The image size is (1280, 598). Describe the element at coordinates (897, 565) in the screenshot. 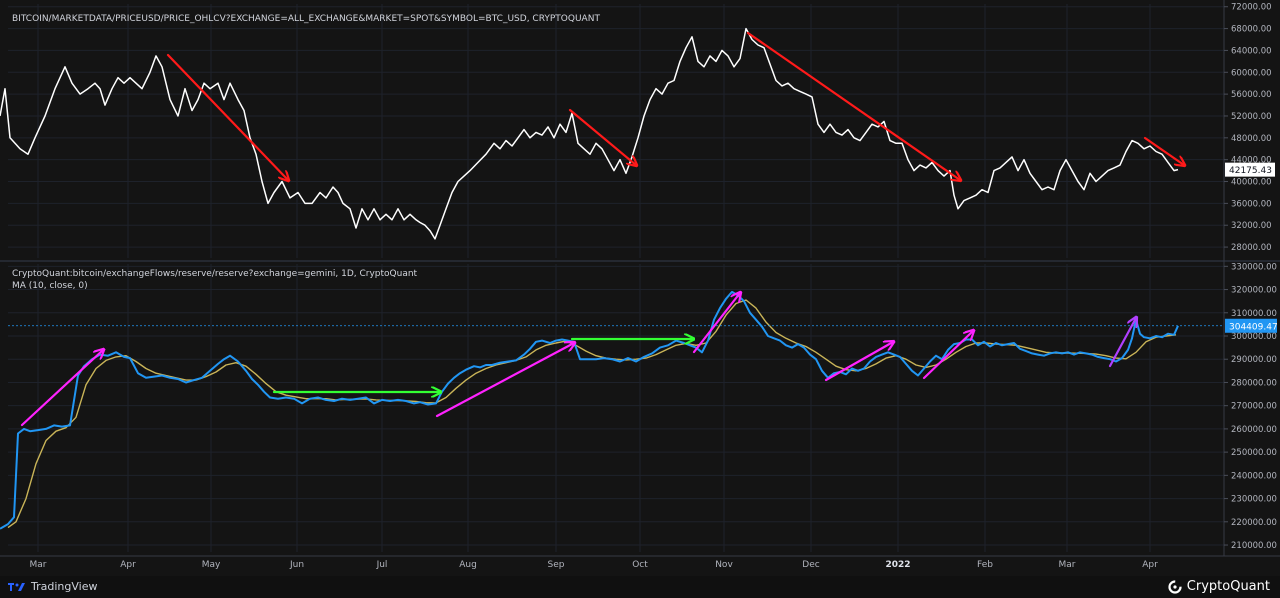

I see `x-tick-label: 2022` at that location.